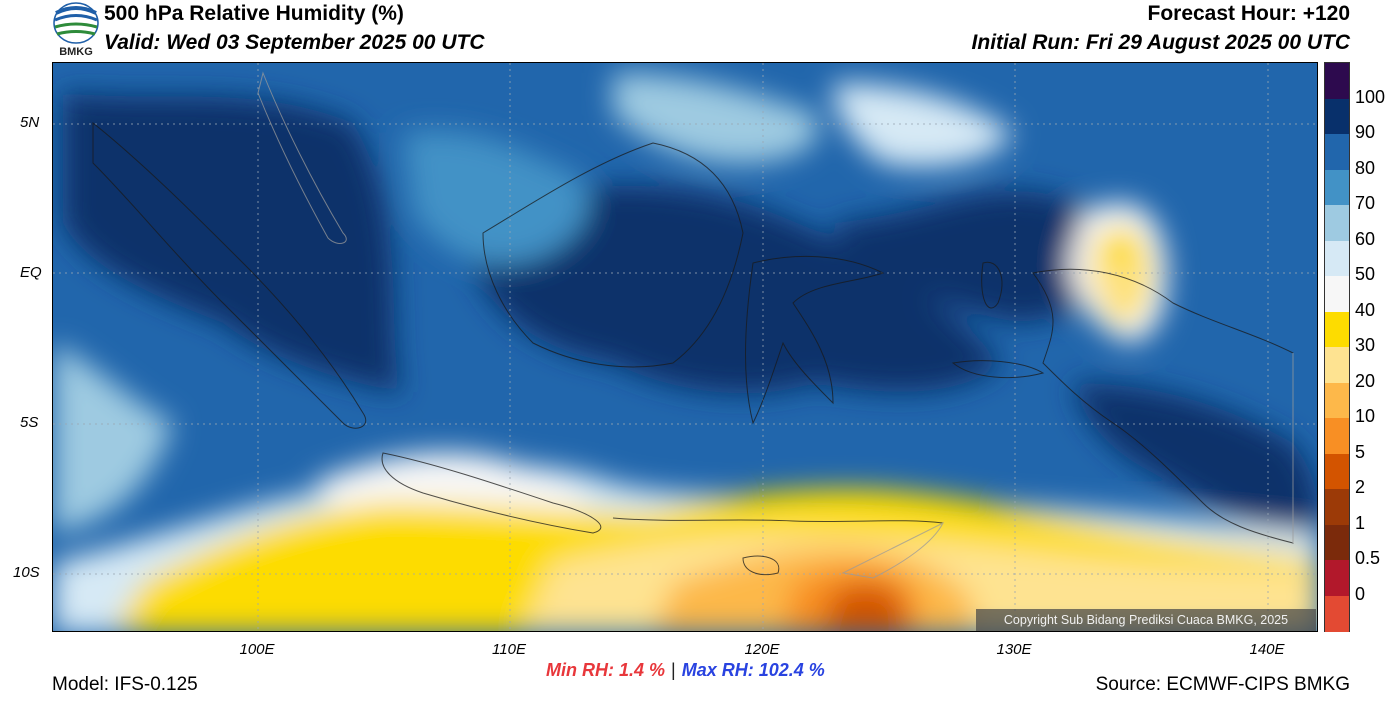 This screenshot has height=709, width=1400. What do you see at coordinates (76, 52) in the screenshot?
I see `logo-text: BMKG` at bounding box center [76, 52].